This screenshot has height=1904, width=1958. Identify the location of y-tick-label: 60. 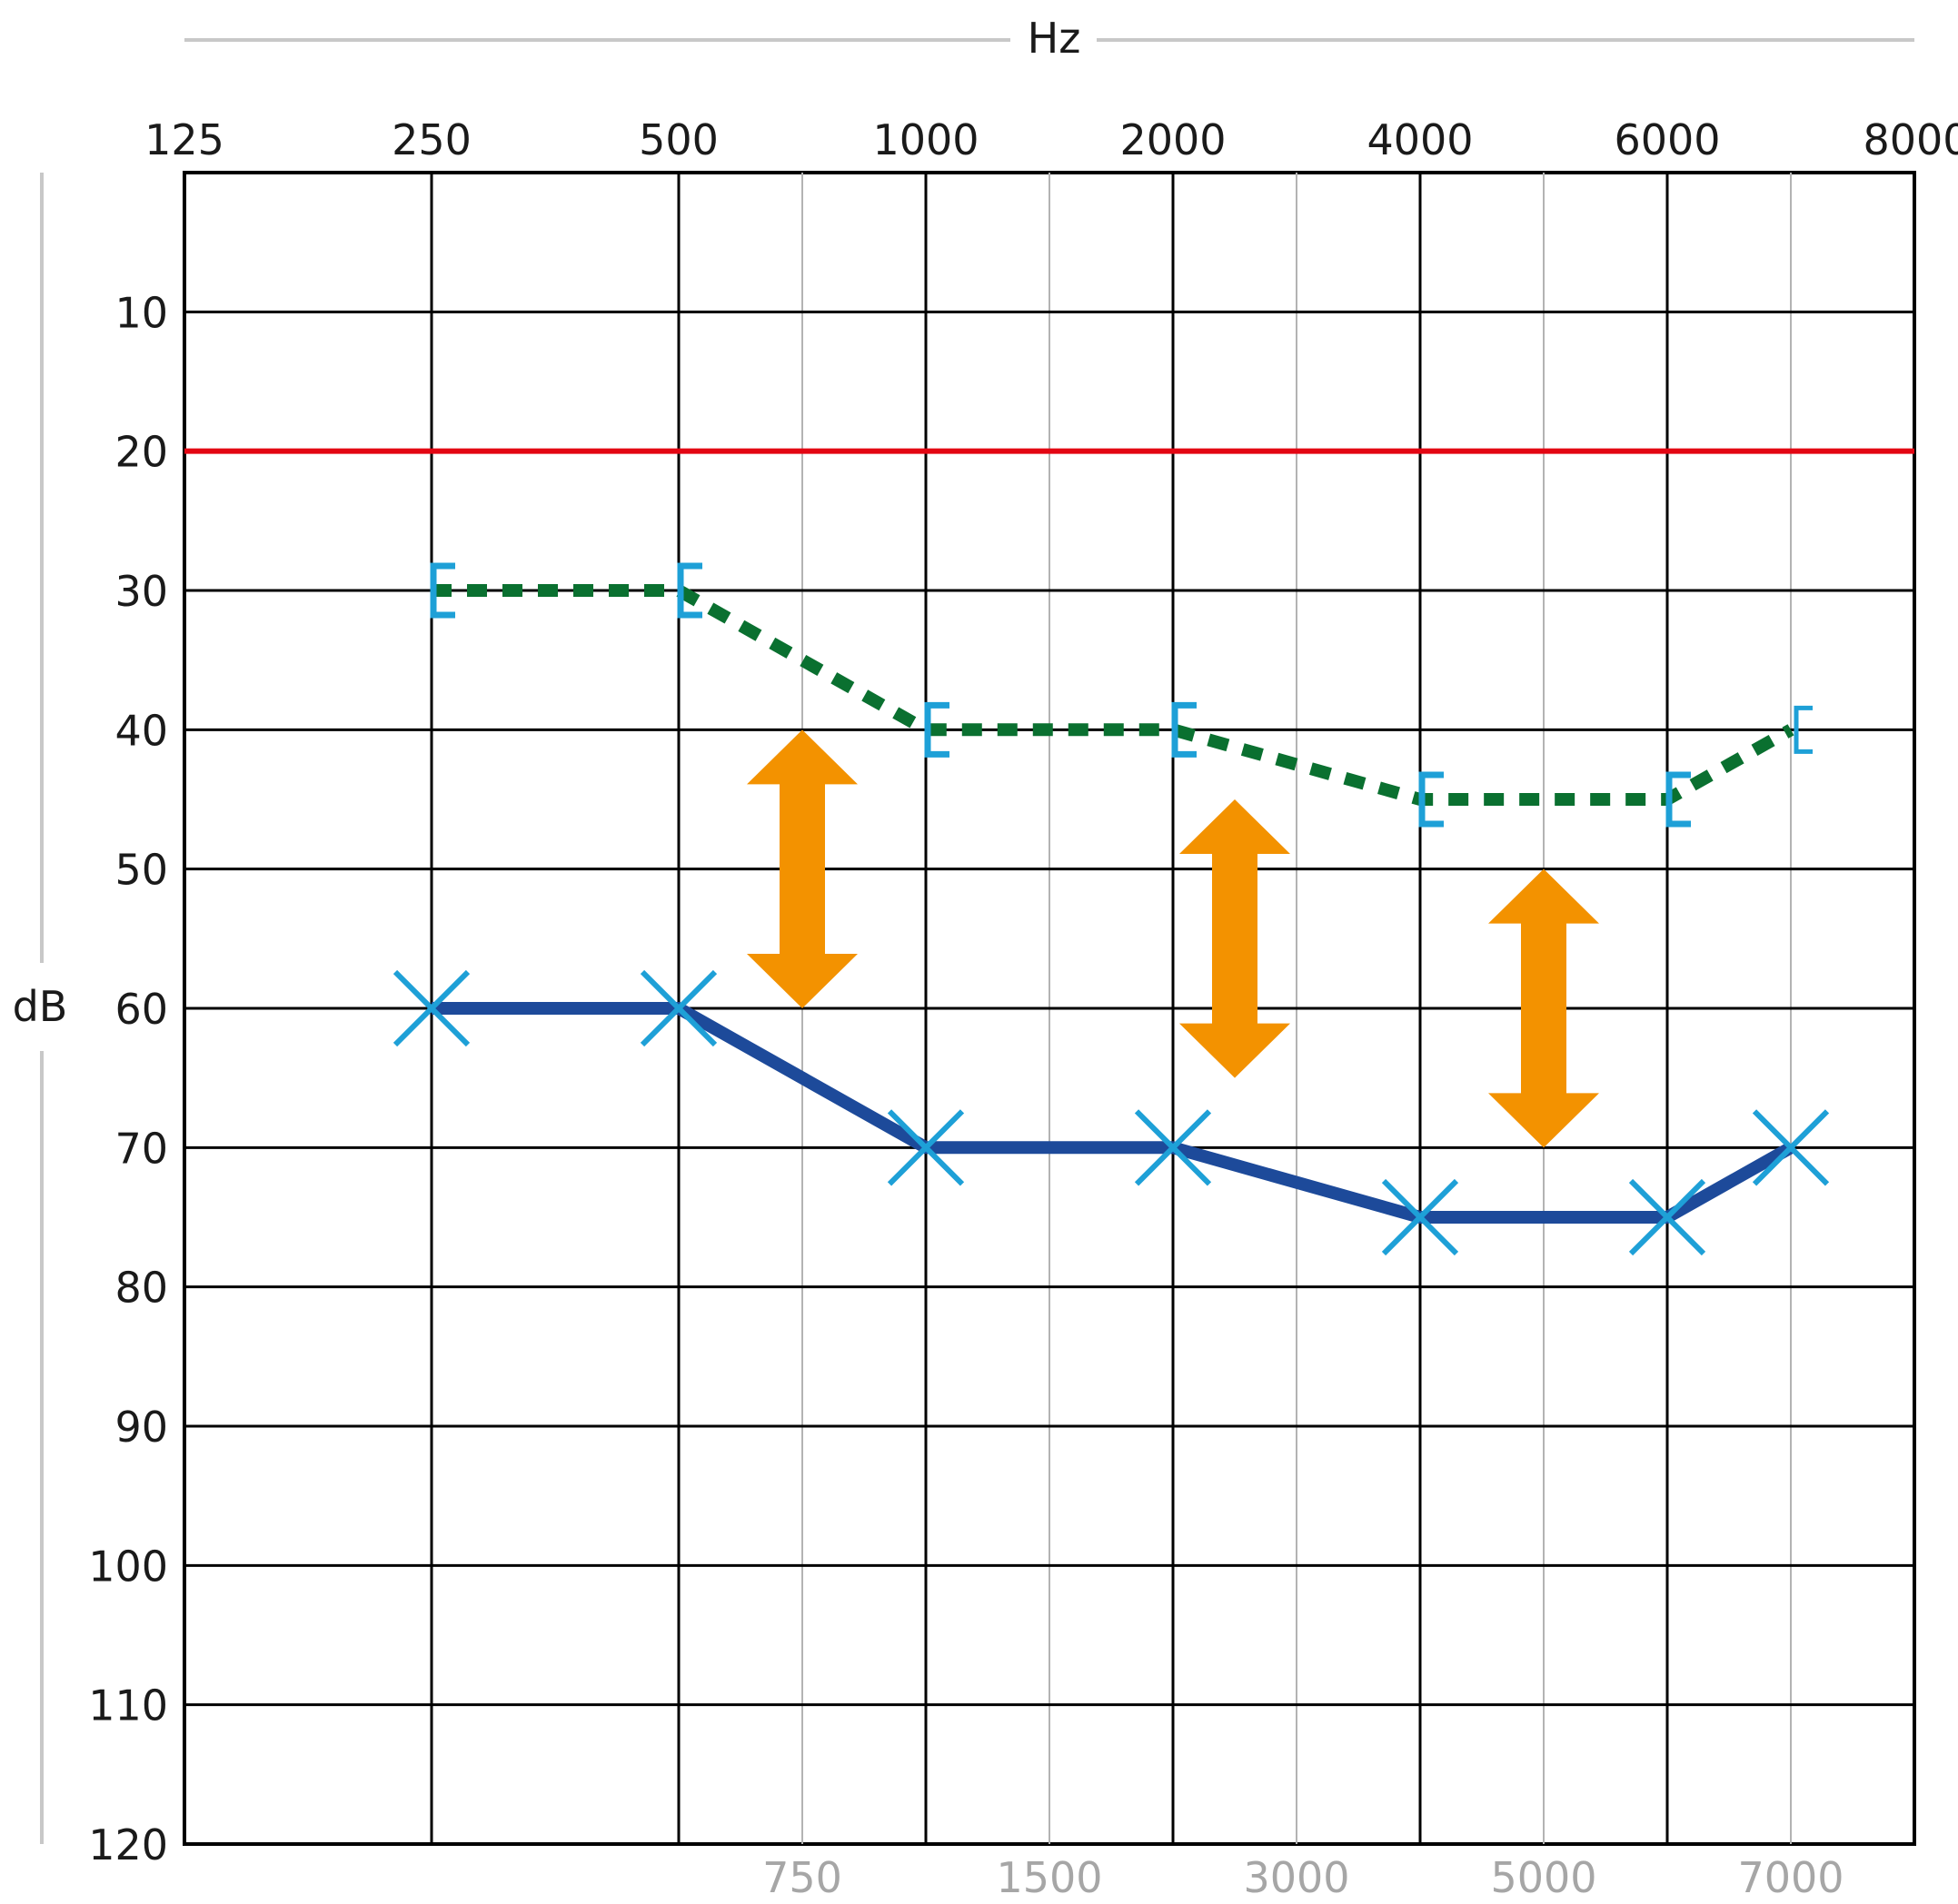
(141, 1009).